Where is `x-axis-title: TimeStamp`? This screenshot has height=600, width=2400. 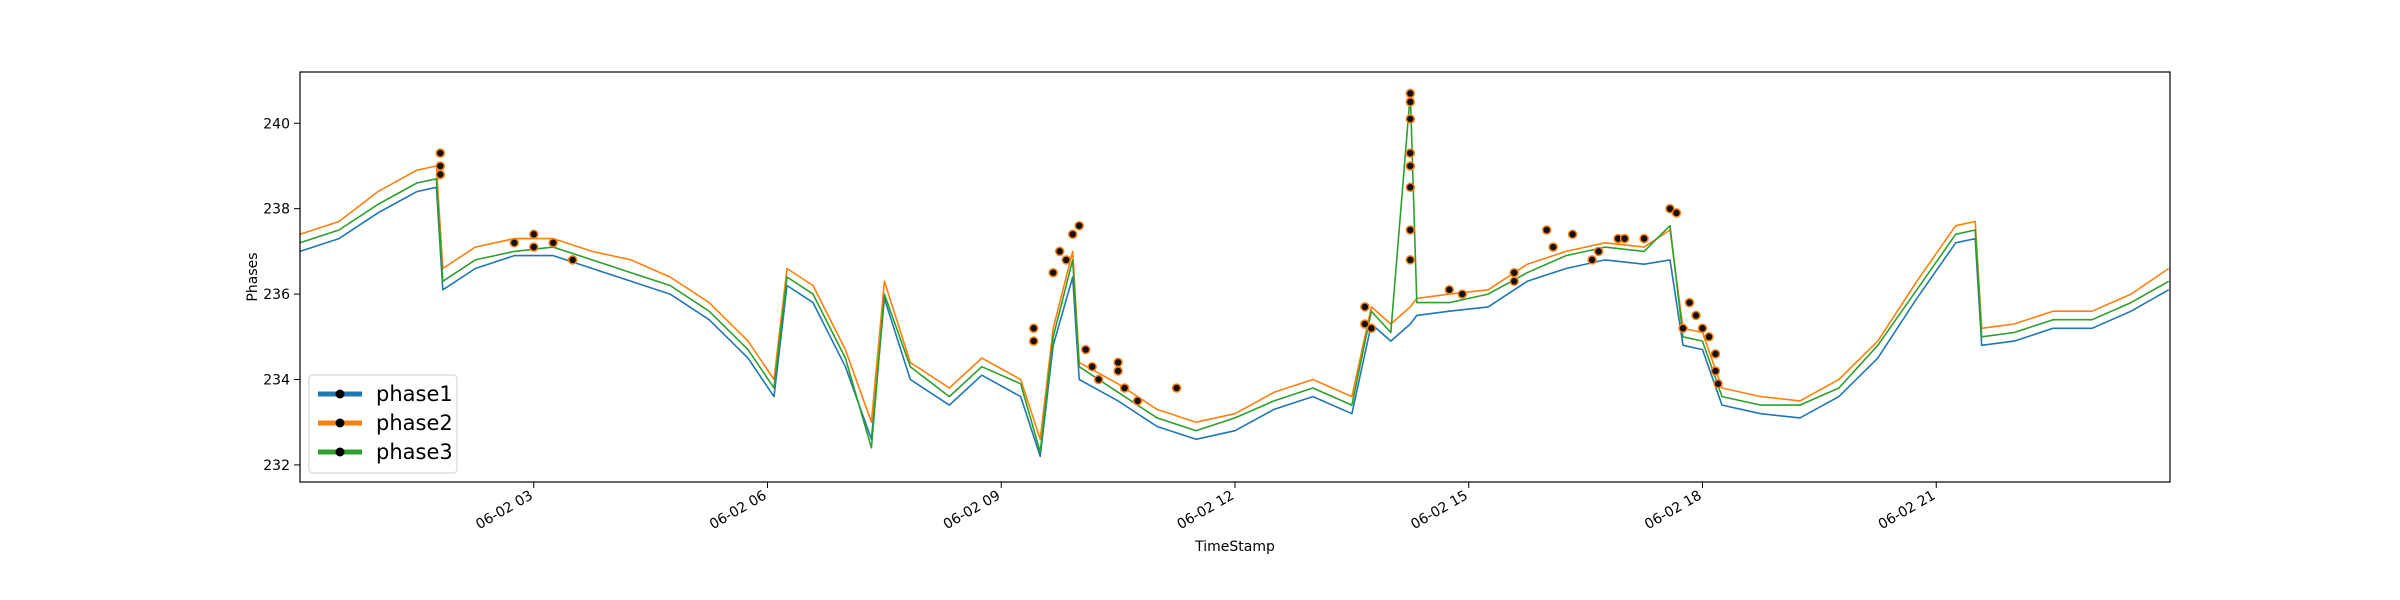 x-axis-title: TimeStamp is located at coordinates (1234, 547).